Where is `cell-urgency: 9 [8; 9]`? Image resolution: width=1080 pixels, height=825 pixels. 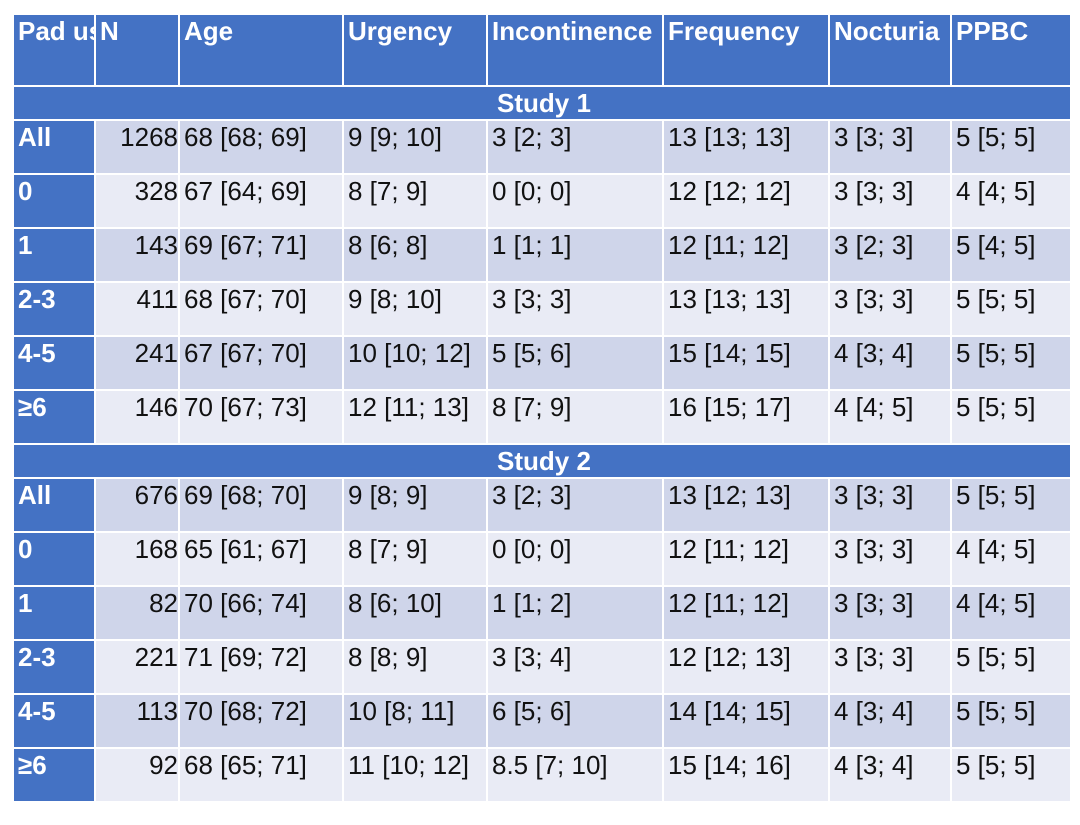
cell-urgency: 9 [8; 9] is located at coordinates (415, 505).